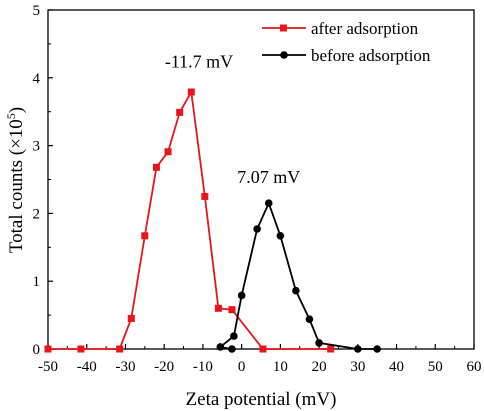 This screenshot has height=411, width=484. What do you see at coordinates (87, 367) in the screenshot?
I see `x-tick-label: -40` at bounding box center [87, 367].